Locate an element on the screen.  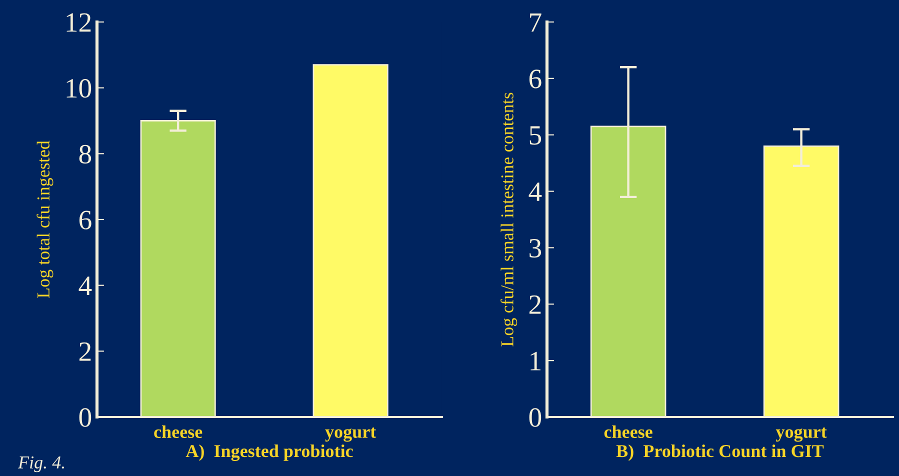
y-tick-label: 5 is located at coordinates (536, 135).